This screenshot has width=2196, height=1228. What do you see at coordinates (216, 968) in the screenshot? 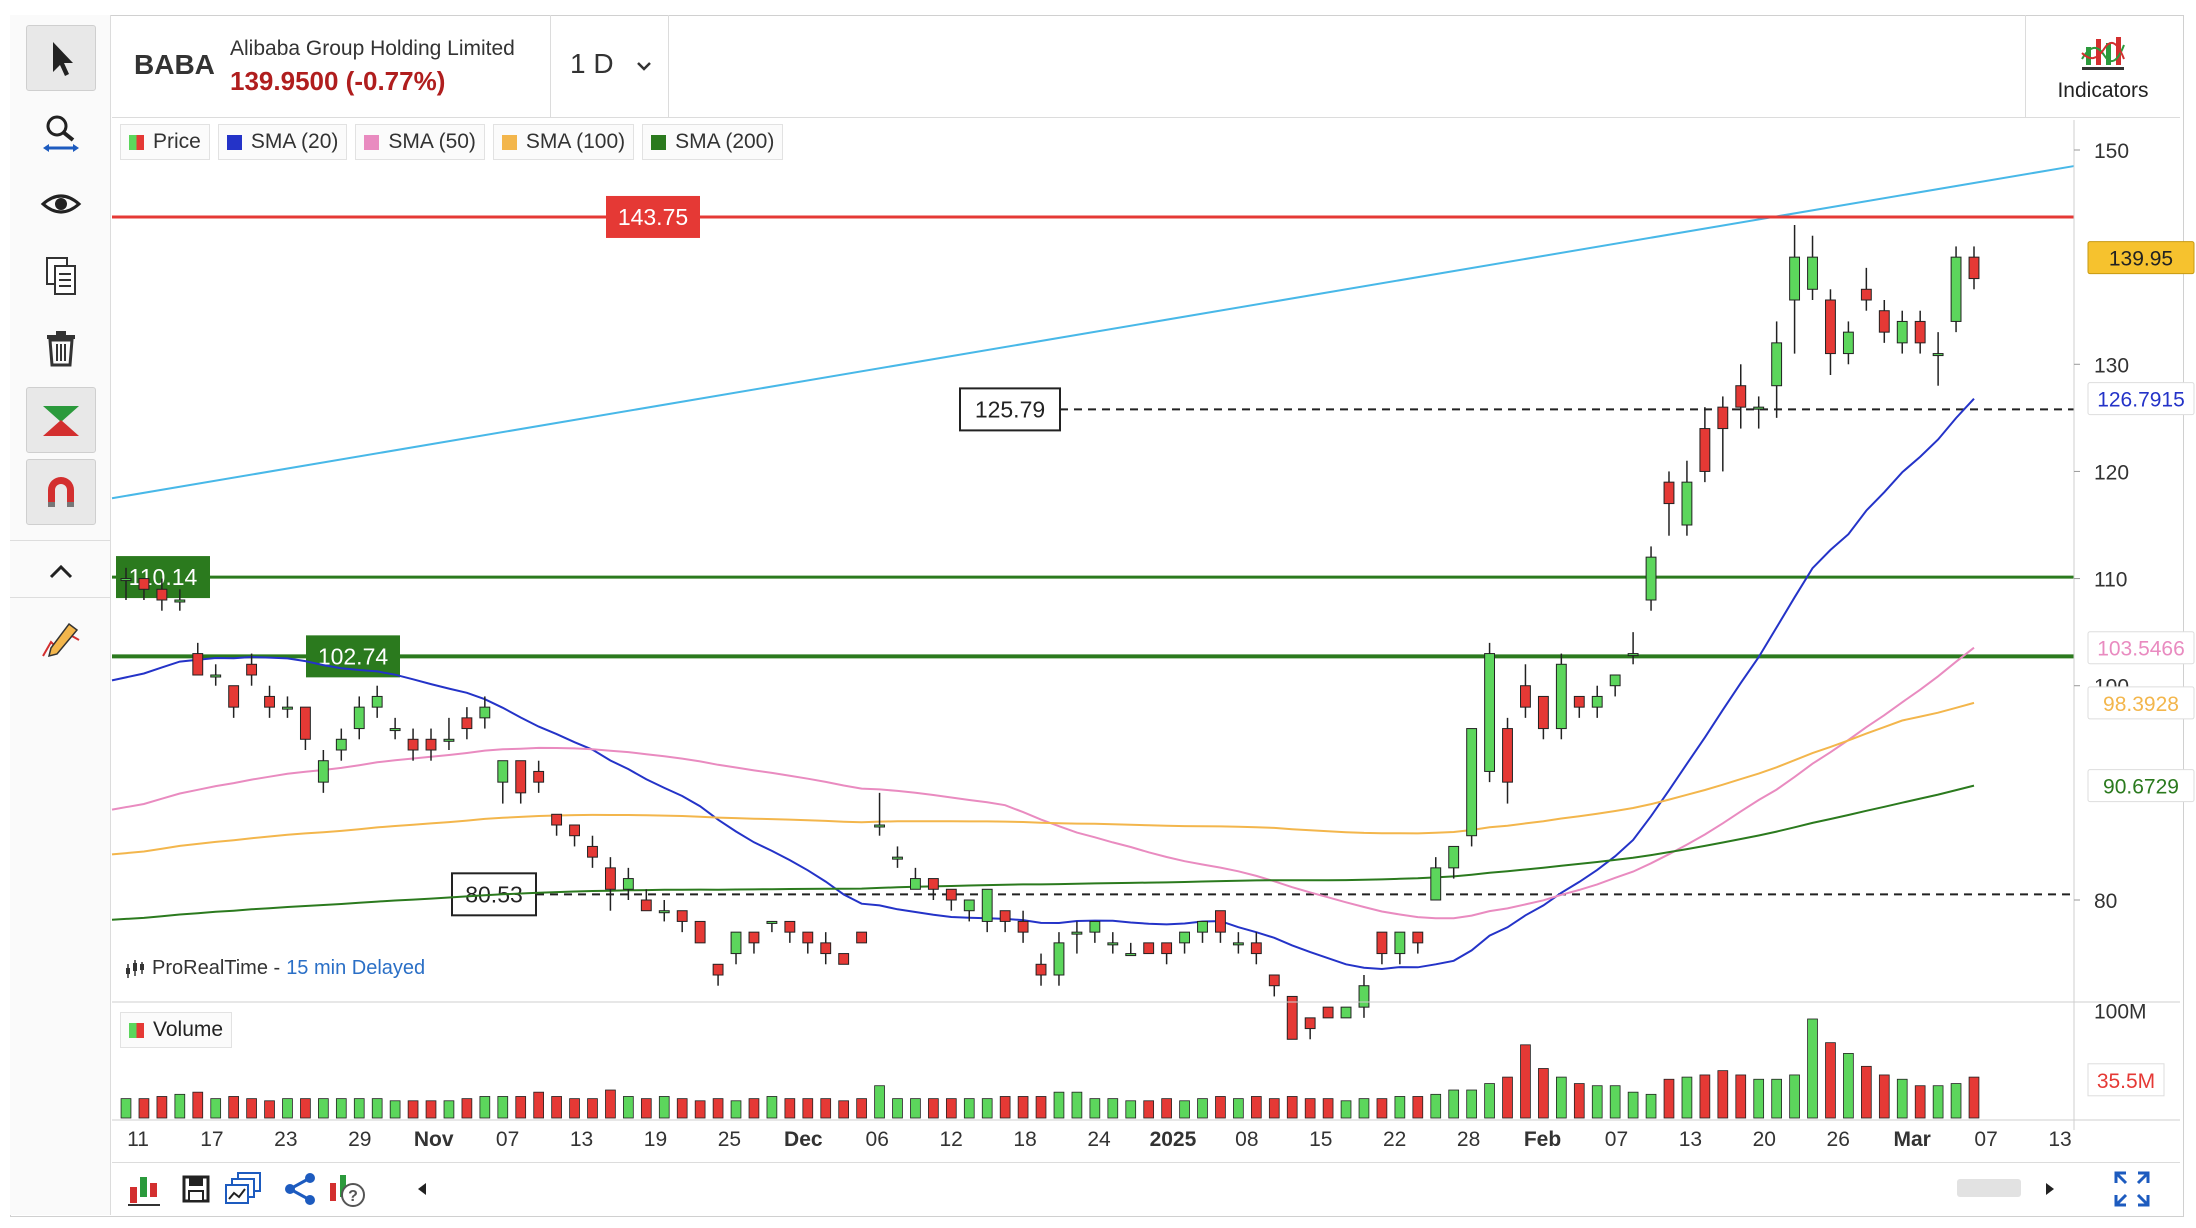
I see `credit-source: ProRealTime -` at bounding box center [216, 968].